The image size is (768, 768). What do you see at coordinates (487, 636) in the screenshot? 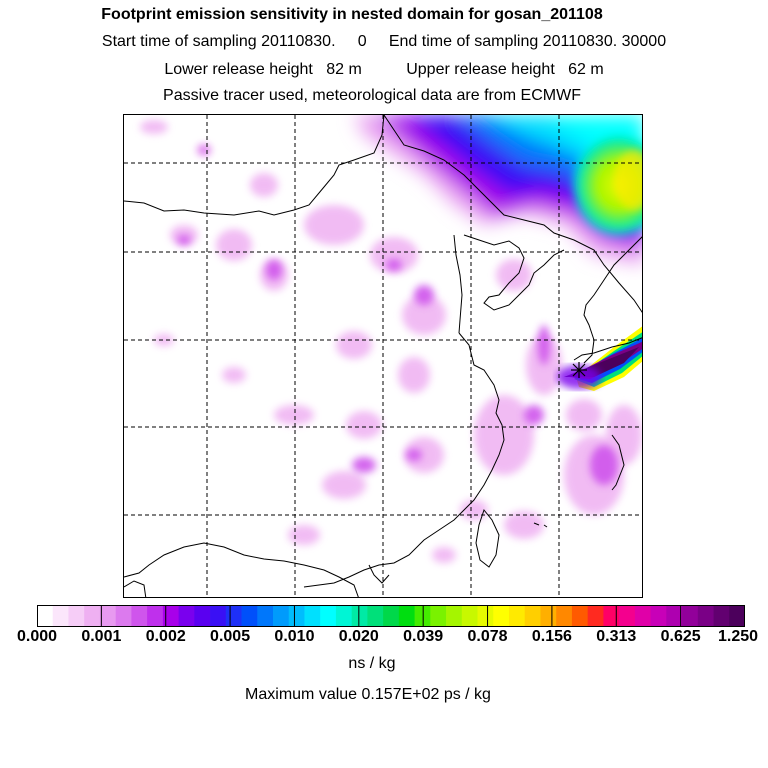
I see `colorbar-tick-label: 0.078` at bounding box center [487, 636].